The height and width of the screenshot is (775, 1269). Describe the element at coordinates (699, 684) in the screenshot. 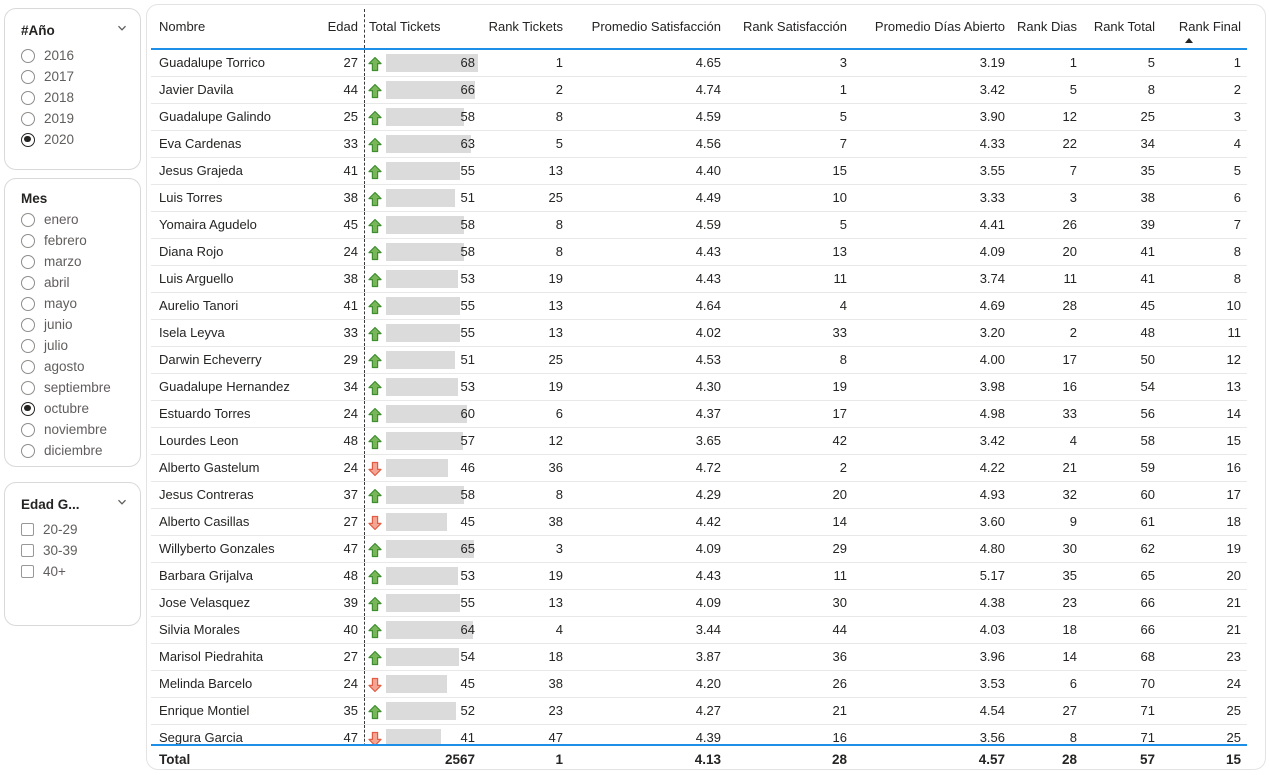

I see `table-row: Melinda Barcelo 24 45 38 4.20 26 3.53 6 70 24` at that location.